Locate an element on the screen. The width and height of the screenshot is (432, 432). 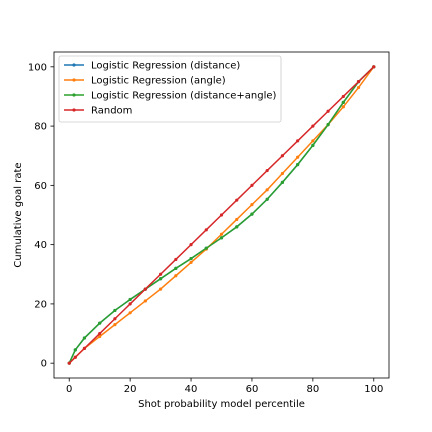
y-axis-label: Cumulative goal rate is located at coordinates (18, 214).